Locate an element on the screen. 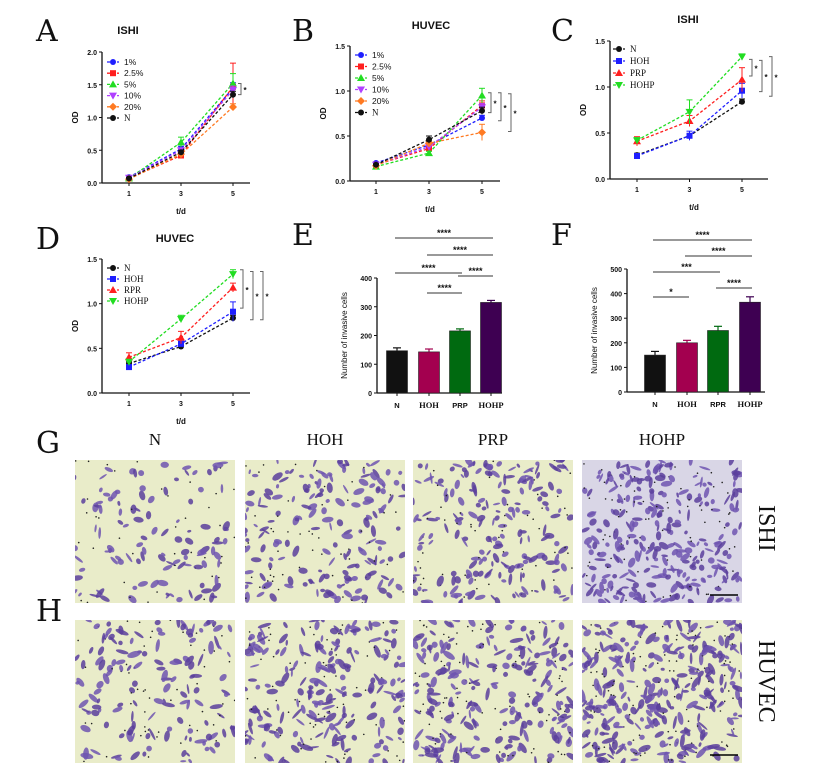 This screenshot has width=814, height=771. panel-label-d: D is located at coordinates (48, 239).